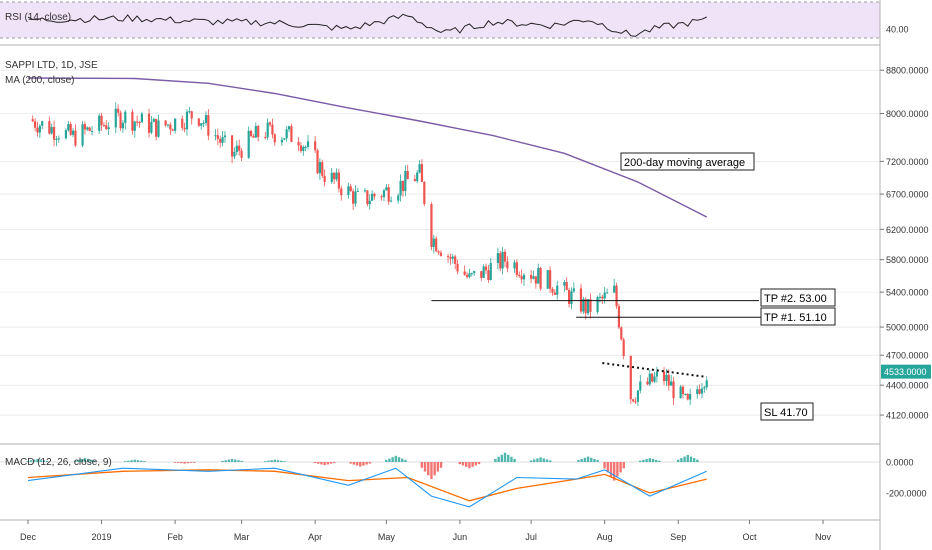 The image size is (932, 550). Describe the element at coordinates (58, 462) in the screenshot. I see `macd-label: MACD (12, 26, close, 9)` at that location.